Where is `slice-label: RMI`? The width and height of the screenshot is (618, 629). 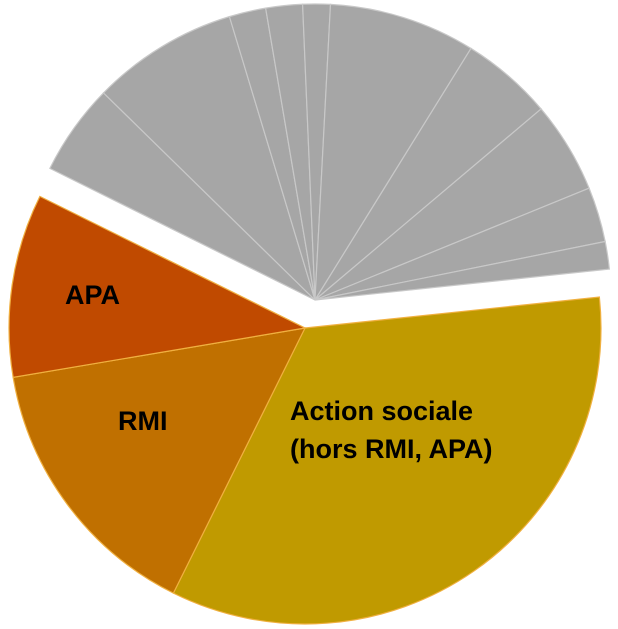 slice-label: RMI is located at coordinates (143, 421).